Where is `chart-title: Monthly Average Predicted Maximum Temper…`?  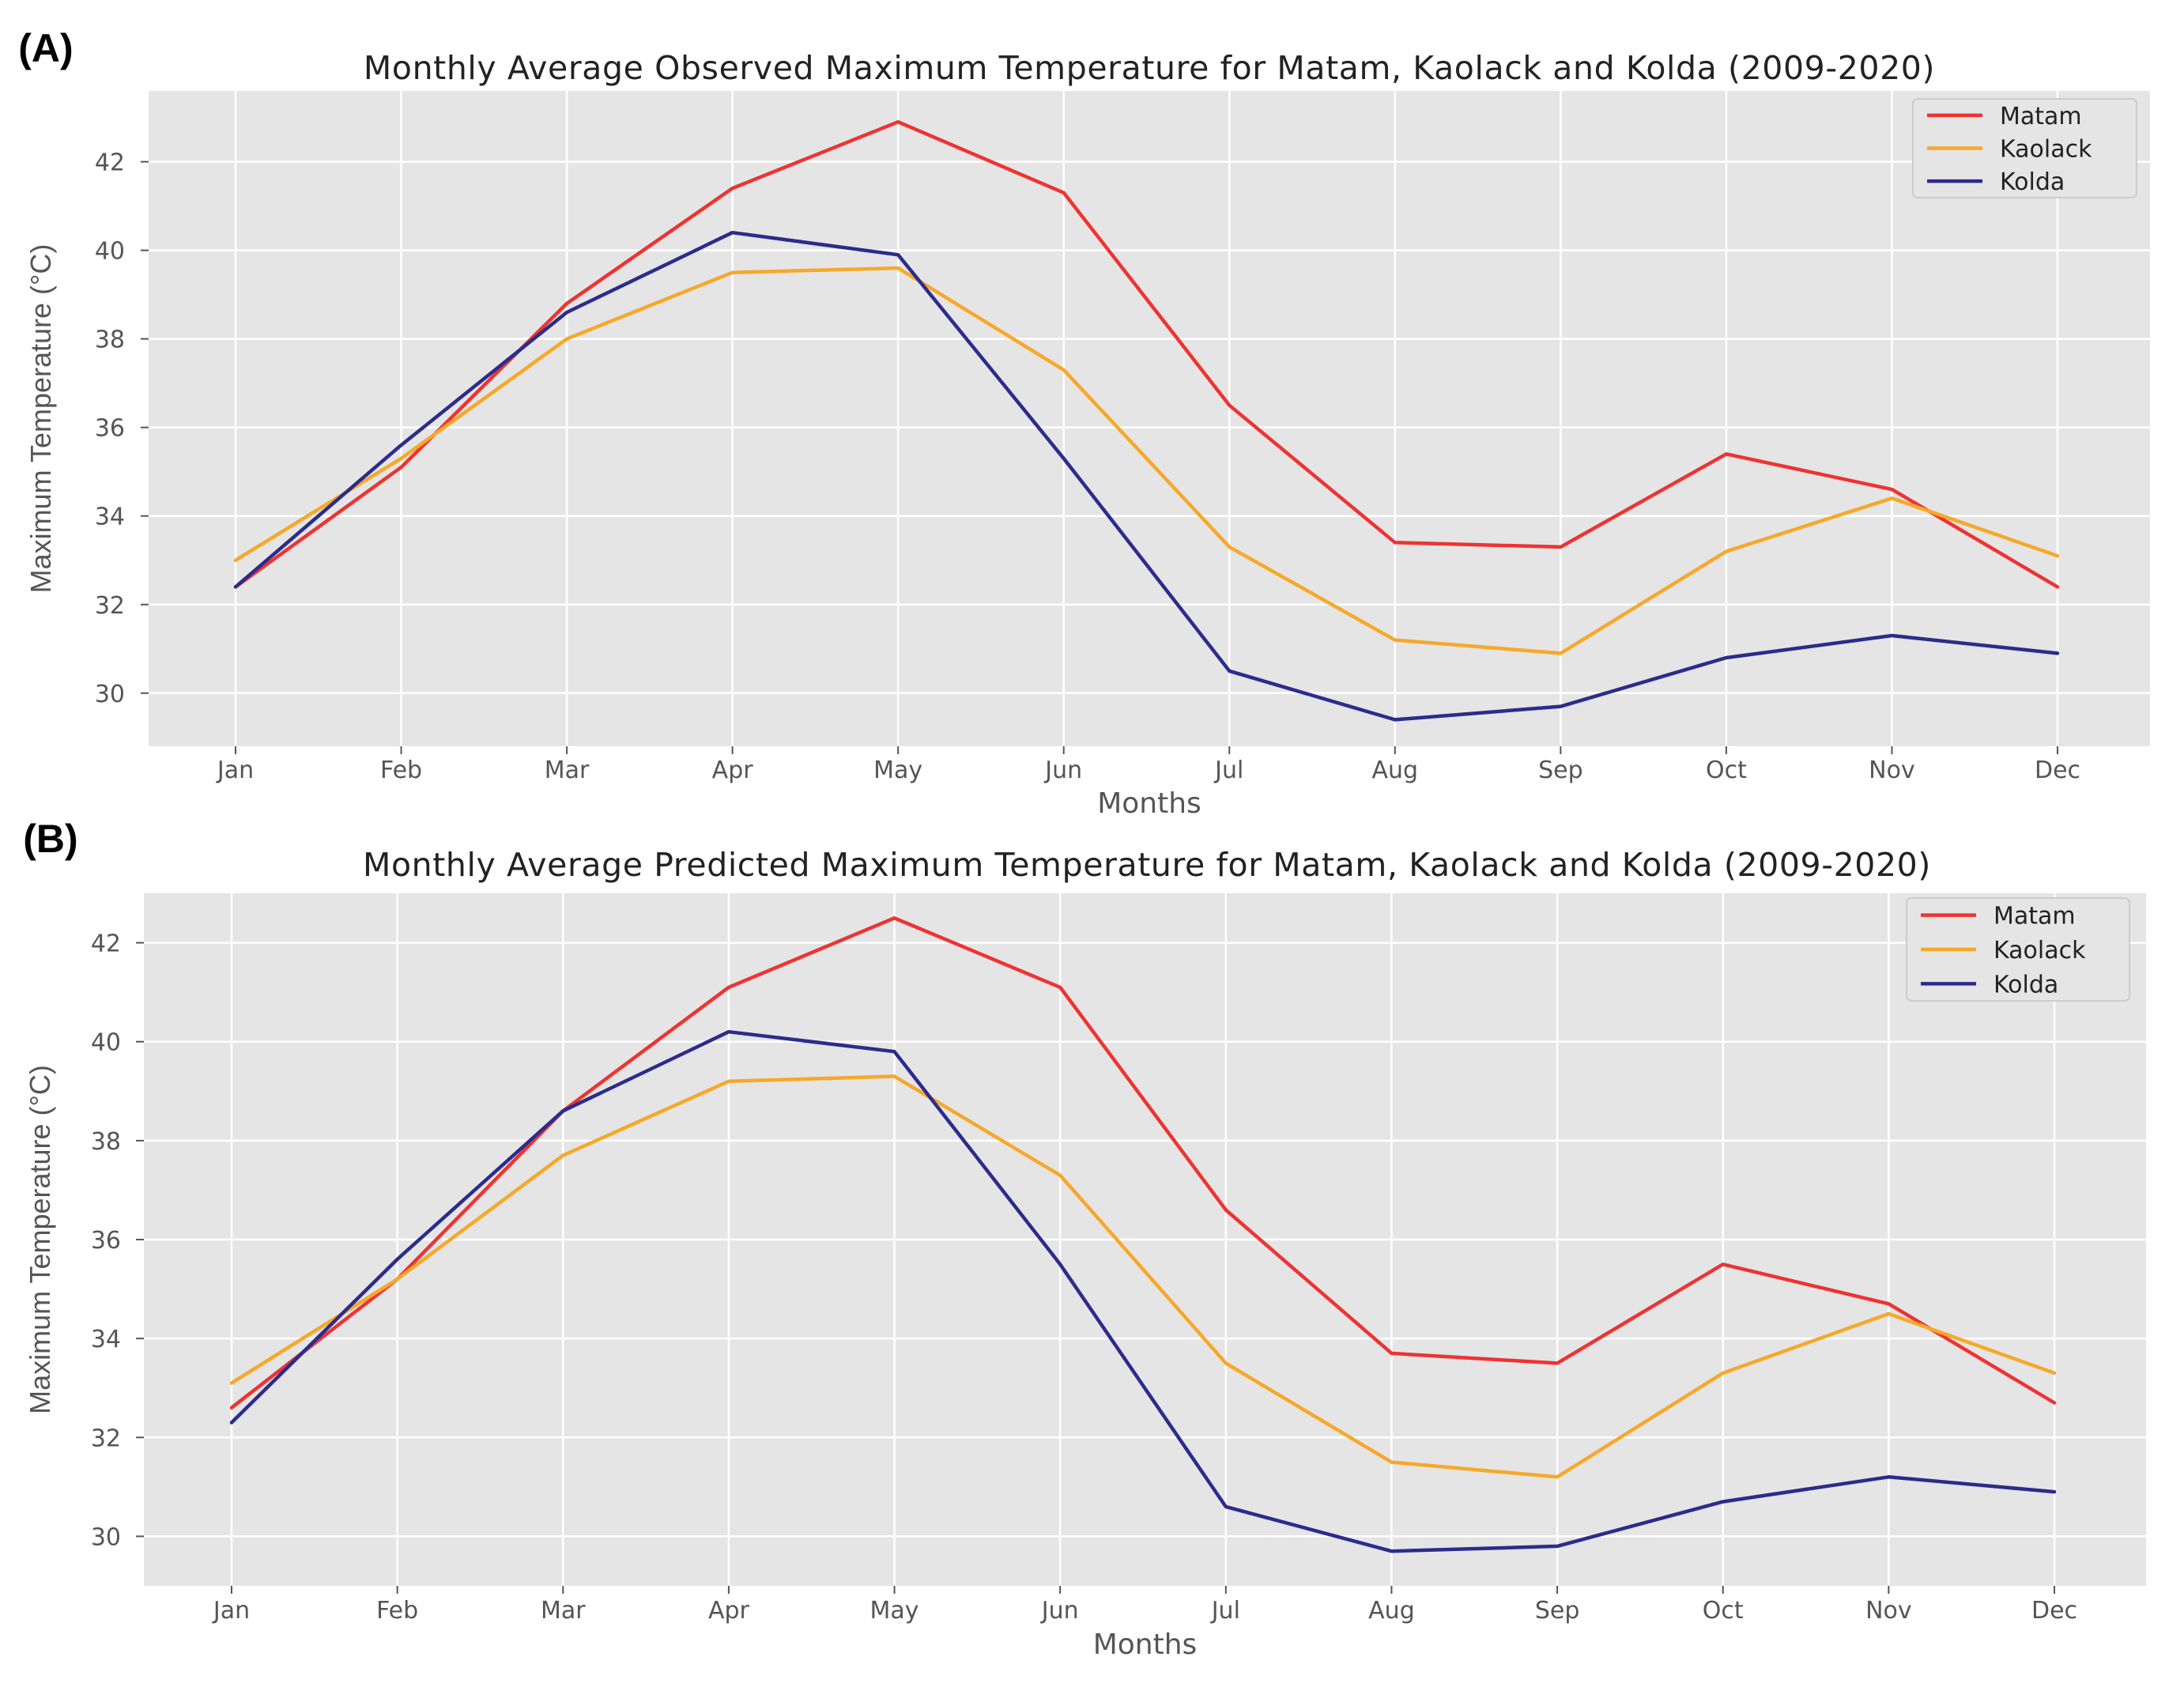 chart-title: Monthly Average Predicted Maximum Temper… is located at coordinates (1147, 865).